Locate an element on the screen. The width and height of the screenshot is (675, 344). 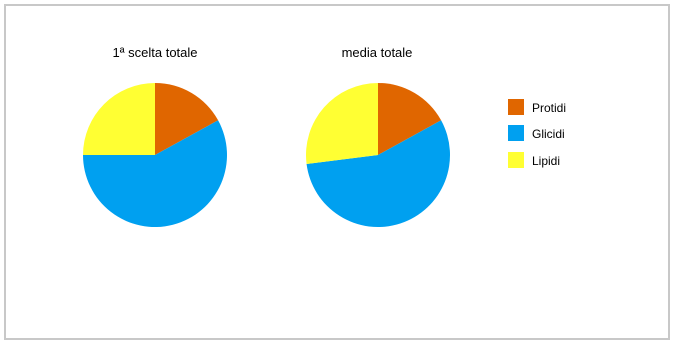
pie-chart-1: 1ª scelta totale is located at coordinates (155, 136).